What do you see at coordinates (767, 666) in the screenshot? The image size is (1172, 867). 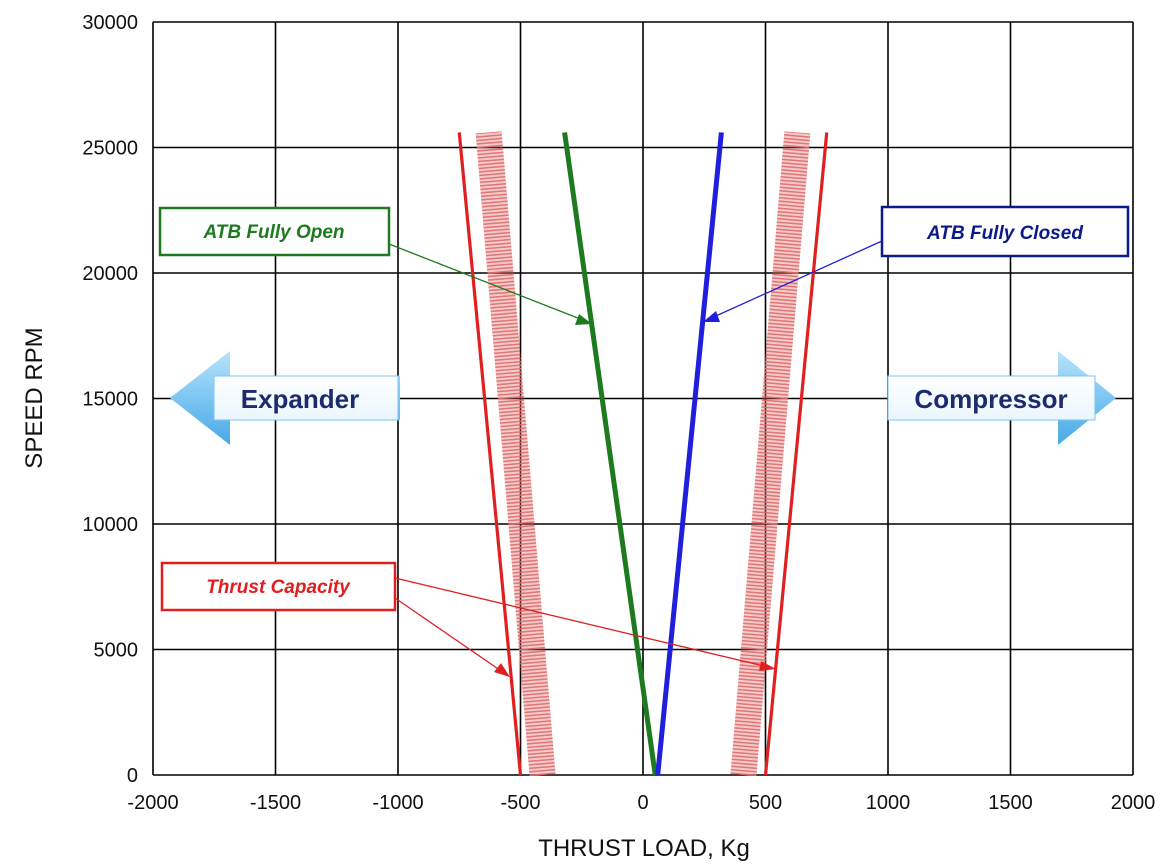 I see `annotation-thrust-capacity-arrowhead-right` at bounding box center [767, 666].